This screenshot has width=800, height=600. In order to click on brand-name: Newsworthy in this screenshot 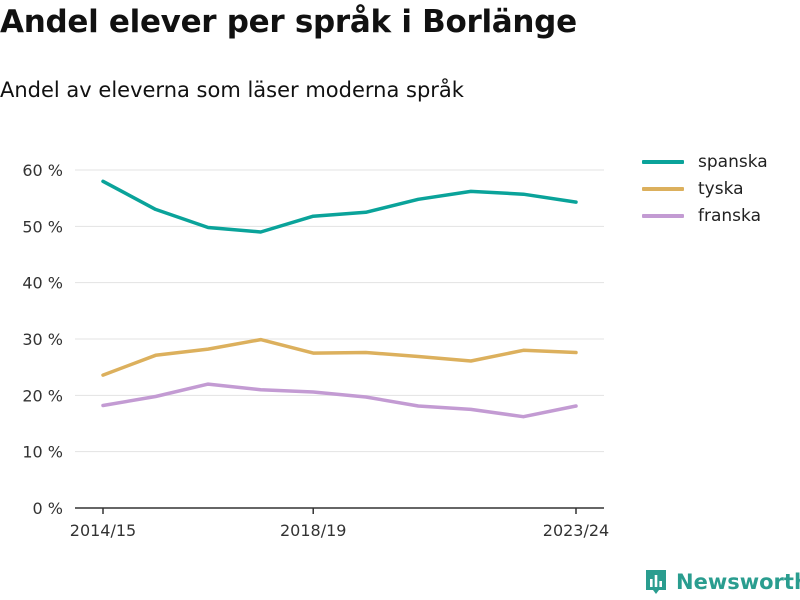, I will do `click(738, 582)`.